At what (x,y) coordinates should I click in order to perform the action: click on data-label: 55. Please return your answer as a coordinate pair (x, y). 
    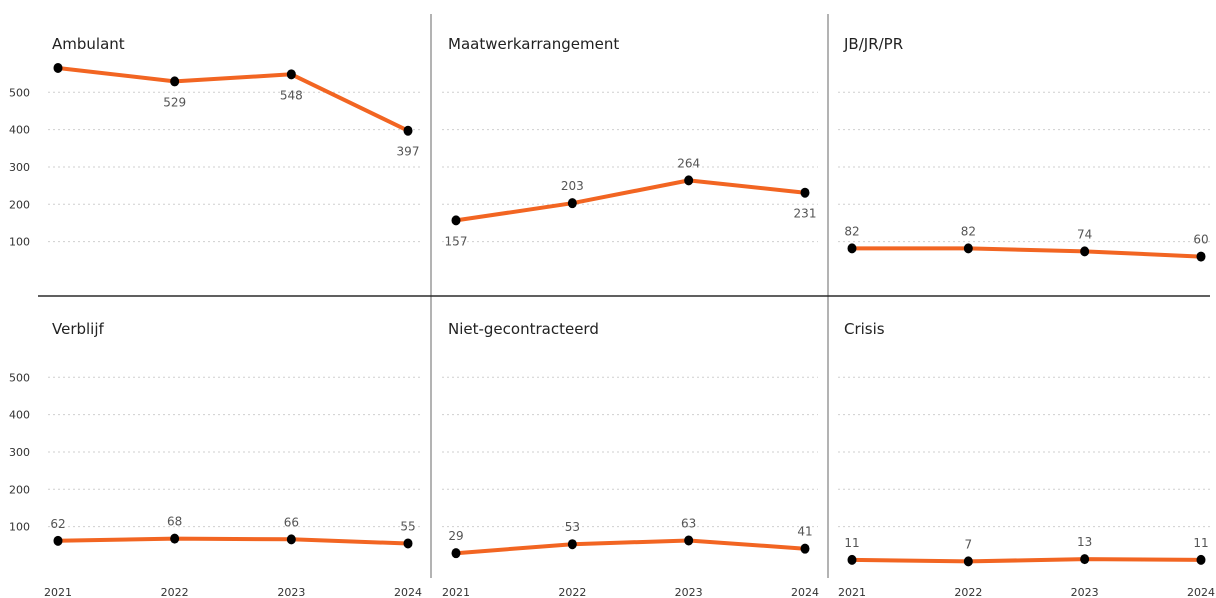
    Looking at the image, I should click on (407, 526).